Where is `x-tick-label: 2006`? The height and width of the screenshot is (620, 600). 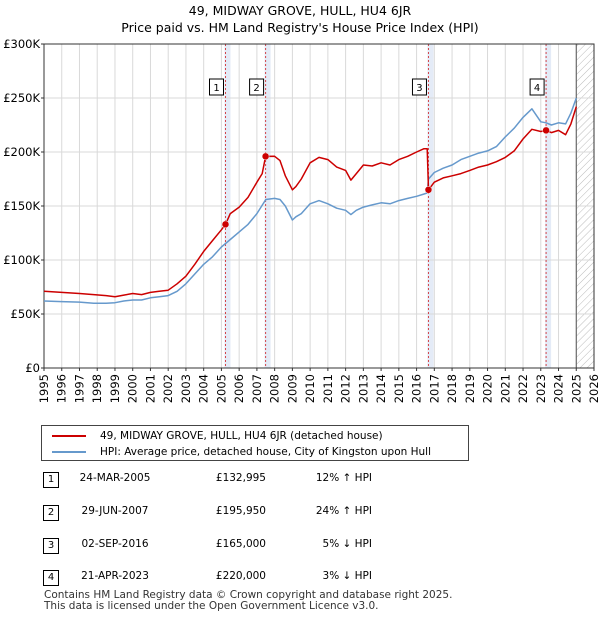
x-tick-label: 2006 is located at coordinates (239, 388).